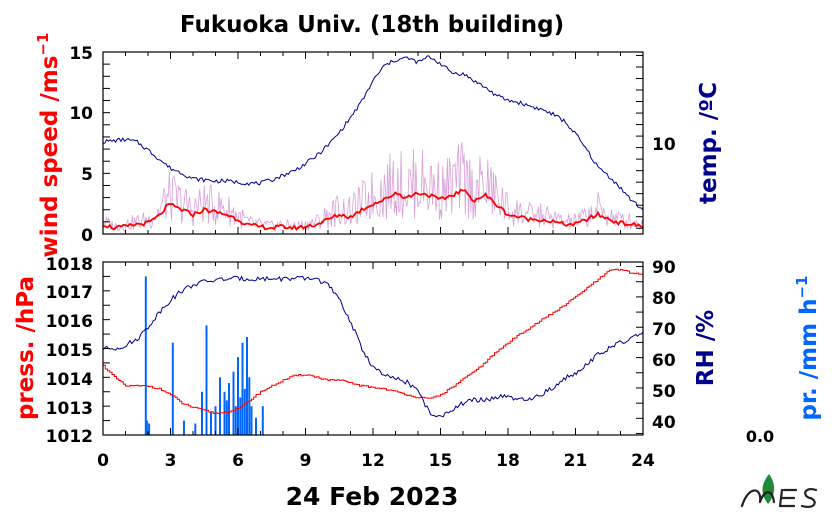 This screenshot has width=834, height=520. I want to click on precipitation-axis-label: pr. /mm h−1, so click(807, 347).